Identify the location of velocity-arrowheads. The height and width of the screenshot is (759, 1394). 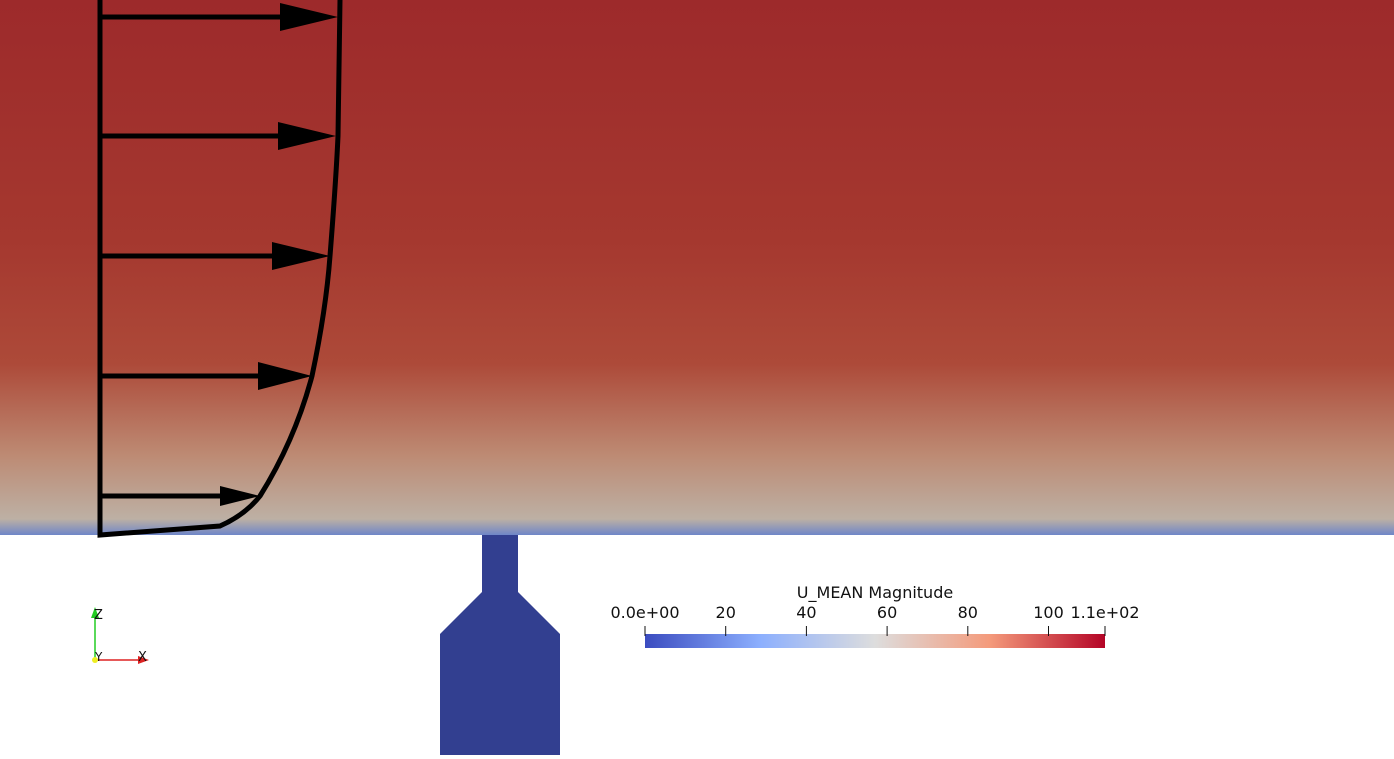
(279, 254).